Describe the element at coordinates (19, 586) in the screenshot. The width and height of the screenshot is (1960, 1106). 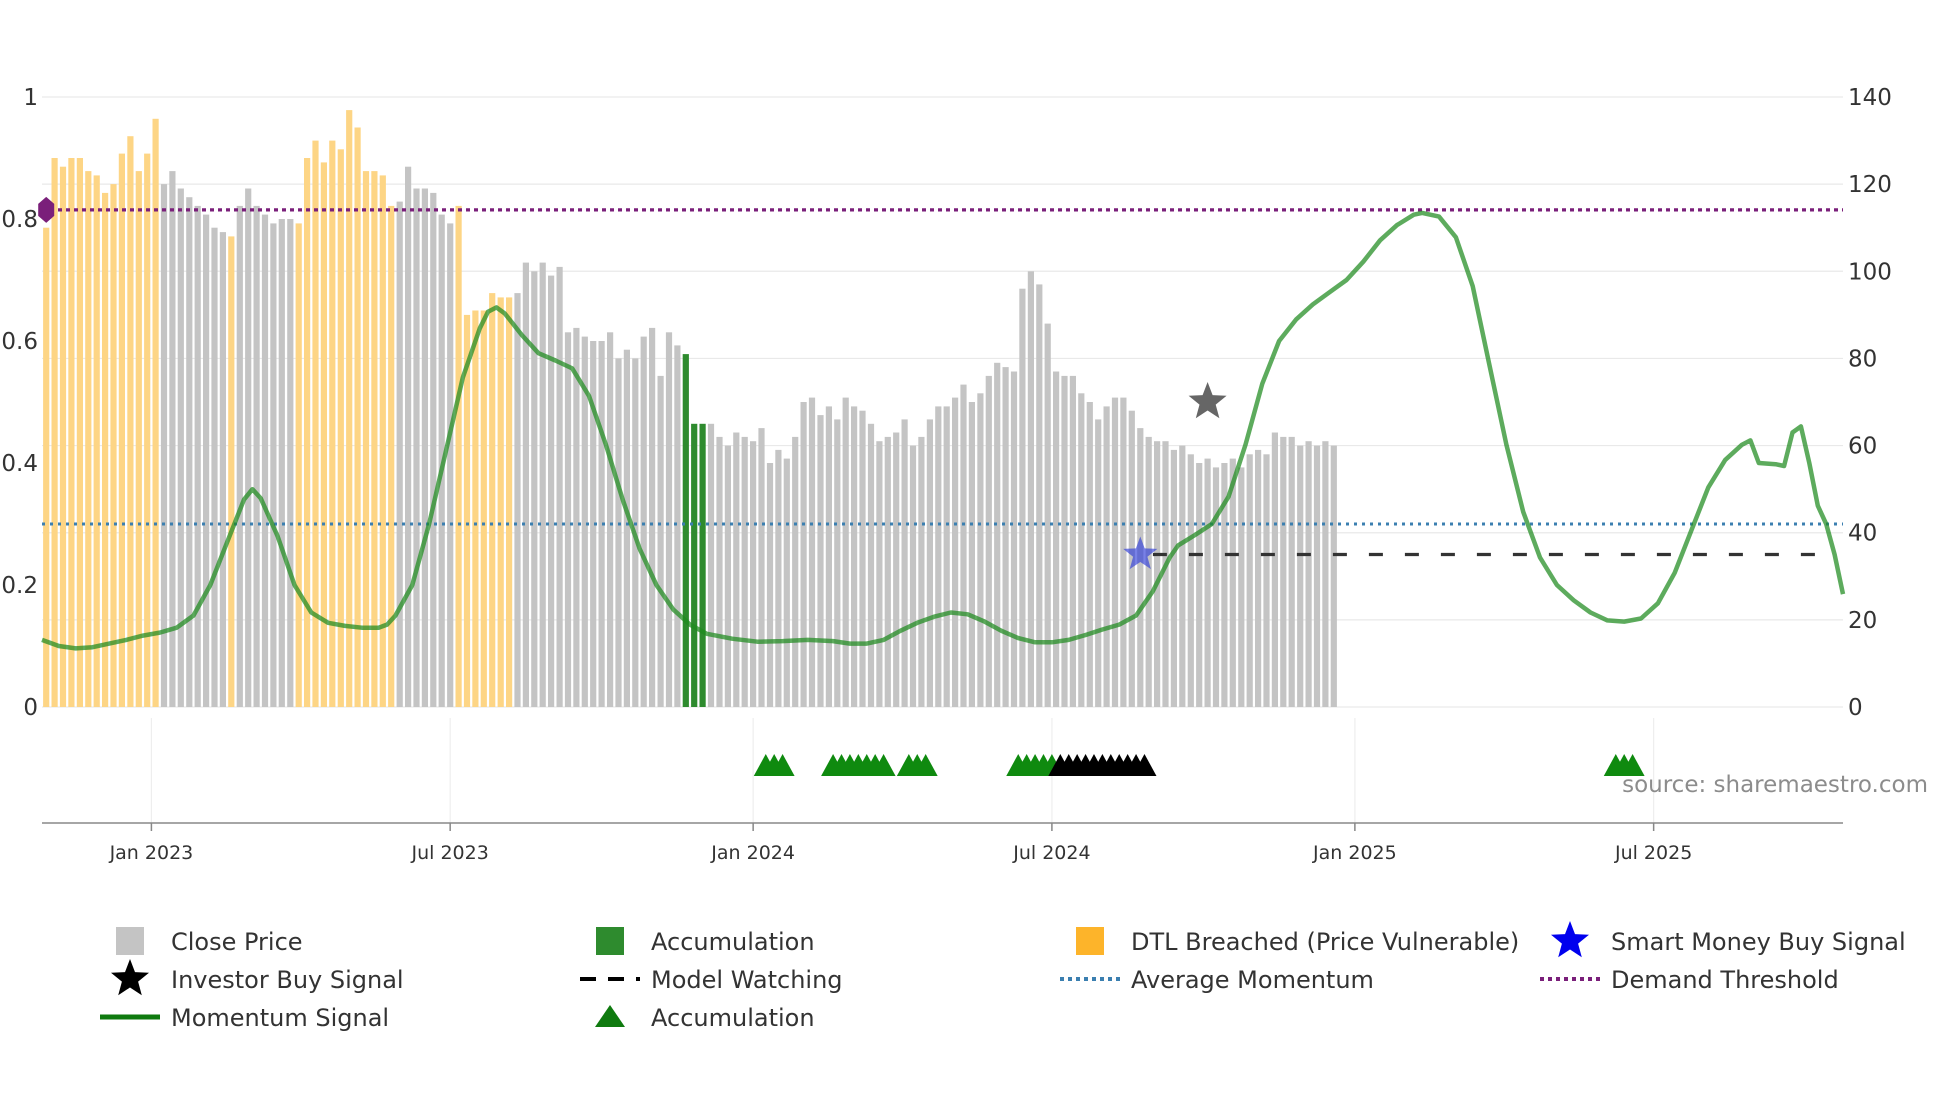
I see `left-tick-label: 0.2` at that location.